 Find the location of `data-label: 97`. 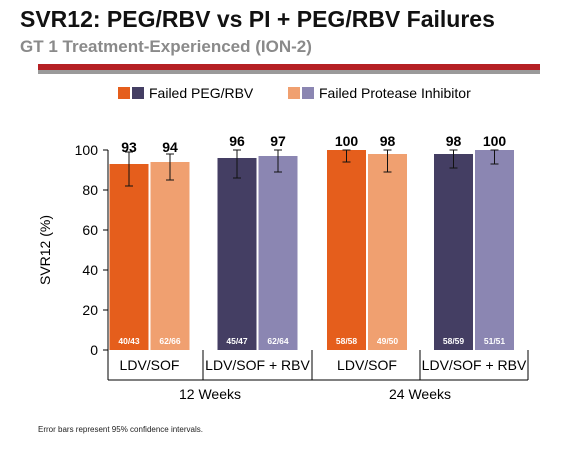

data-label: 97 is located at coordinates (278, 141).